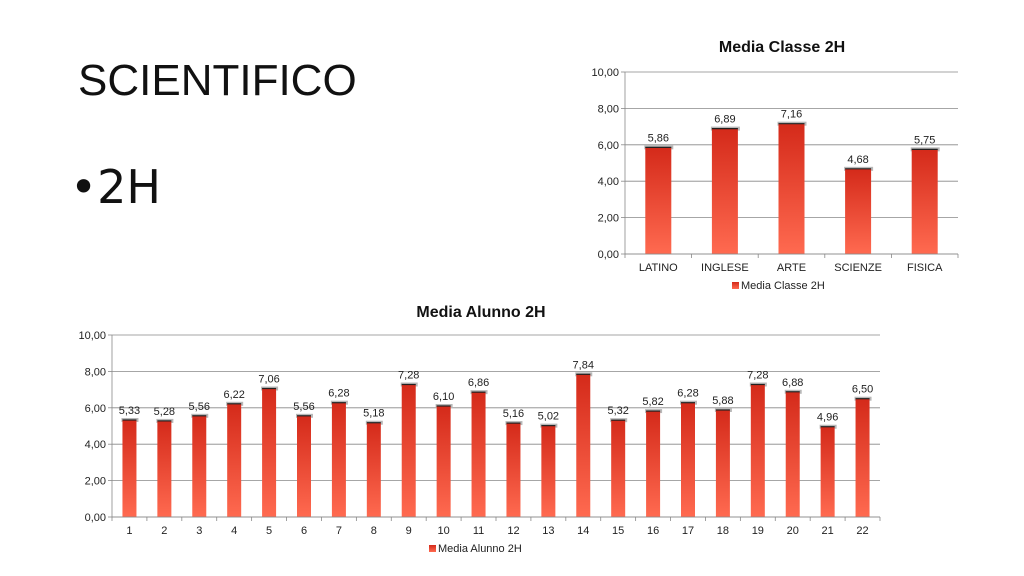  I want to click on class-legend-swatch, so click(735, 285).